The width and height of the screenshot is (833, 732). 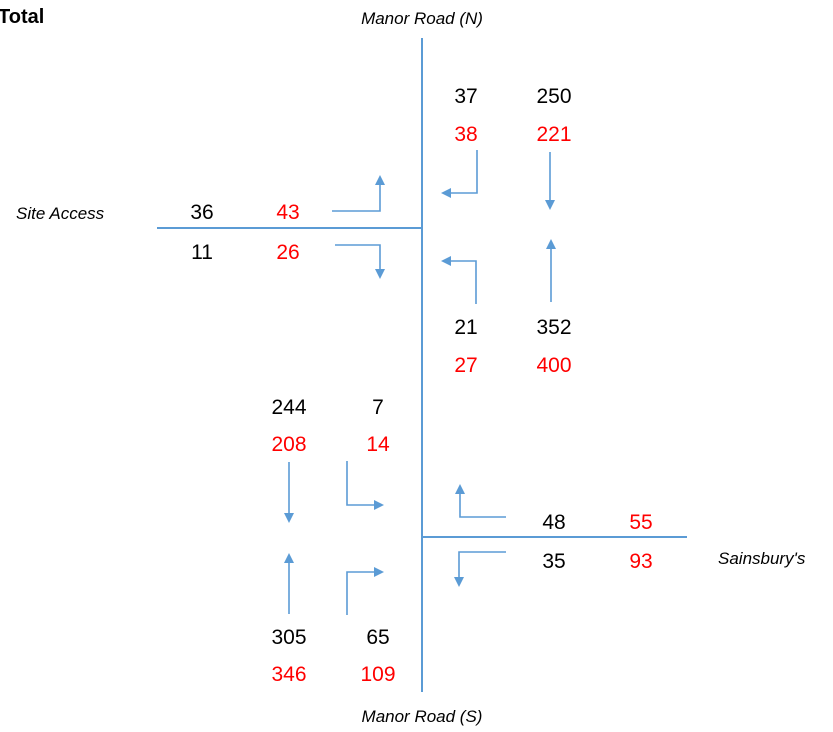 What do you see at coordinates (201, 212) in the screenshot?
I see `flow-value-site-access-in-a: 36` at bounding box center [201, 212].